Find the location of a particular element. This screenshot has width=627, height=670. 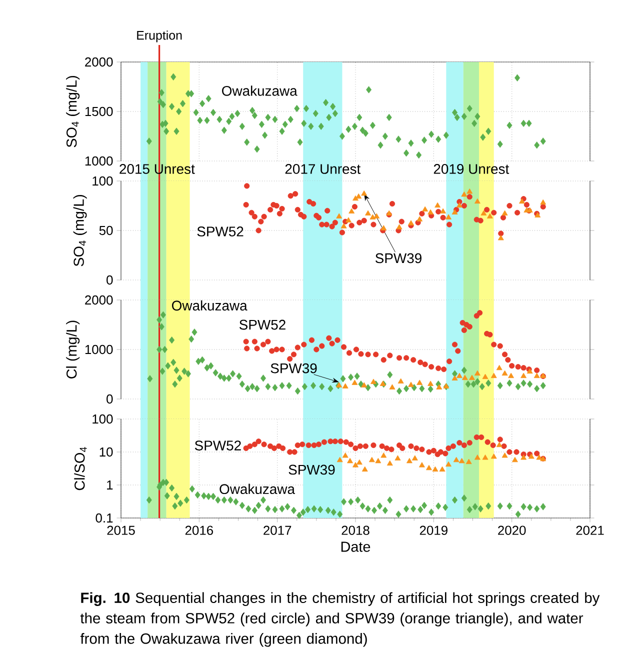

y-axis-title: Cl/SO$_{4}$ is located at coordinates (80, 468).